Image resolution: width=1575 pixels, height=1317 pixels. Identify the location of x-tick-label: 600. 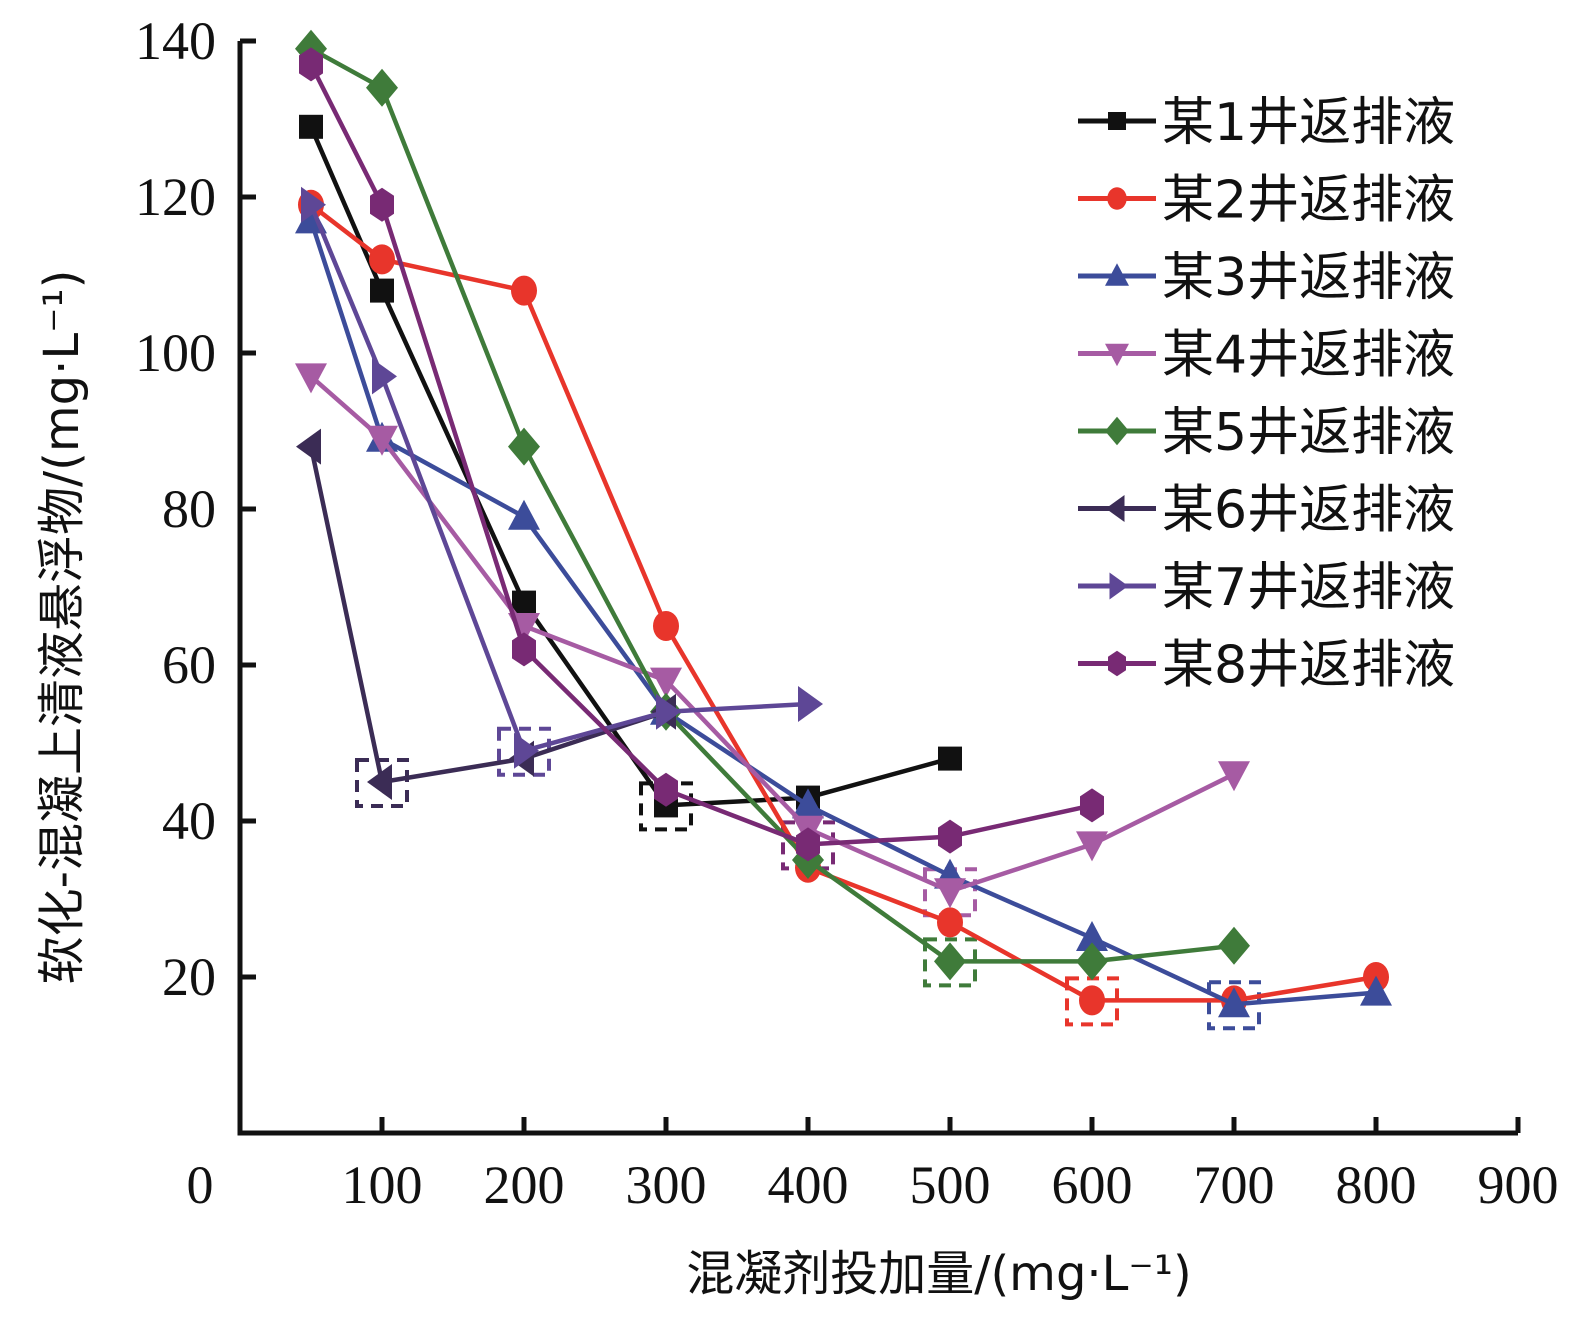
(1092, 1185).